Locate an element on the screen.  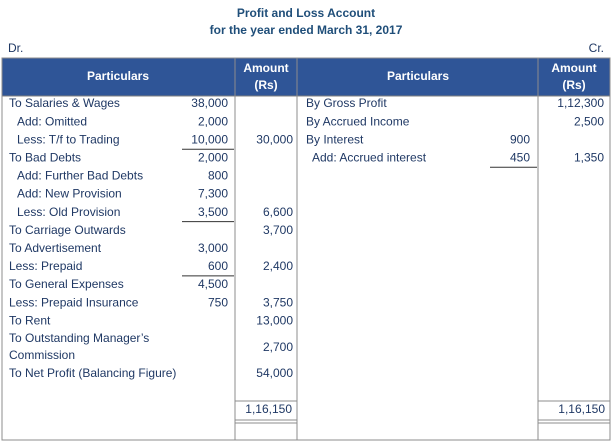
dr-label: Dr. is located at coordinates (15, 48).